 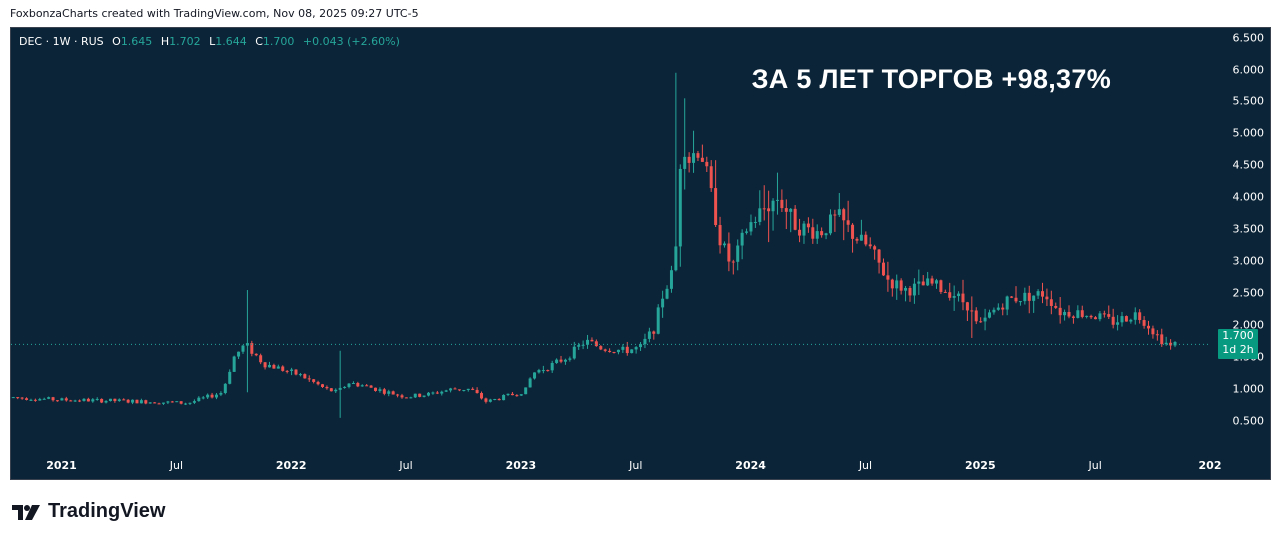 What do you see at coordinates (291, 465) in the screenshot?
I see `x-tick-label: 2022` at bounding box center [291, 465].